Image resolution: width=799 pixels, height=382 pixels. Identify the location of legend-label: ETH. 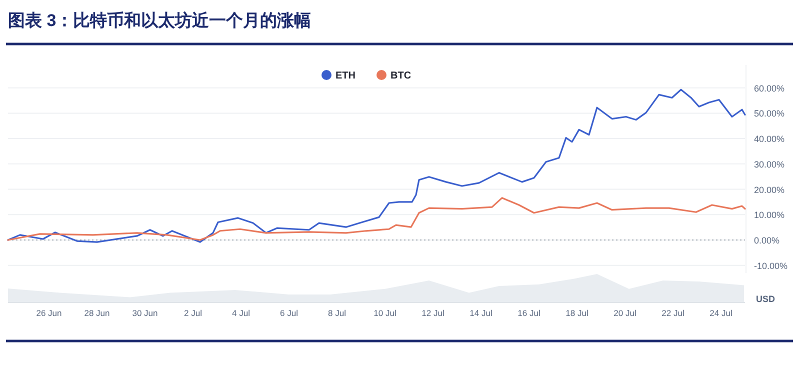
(346, 76).